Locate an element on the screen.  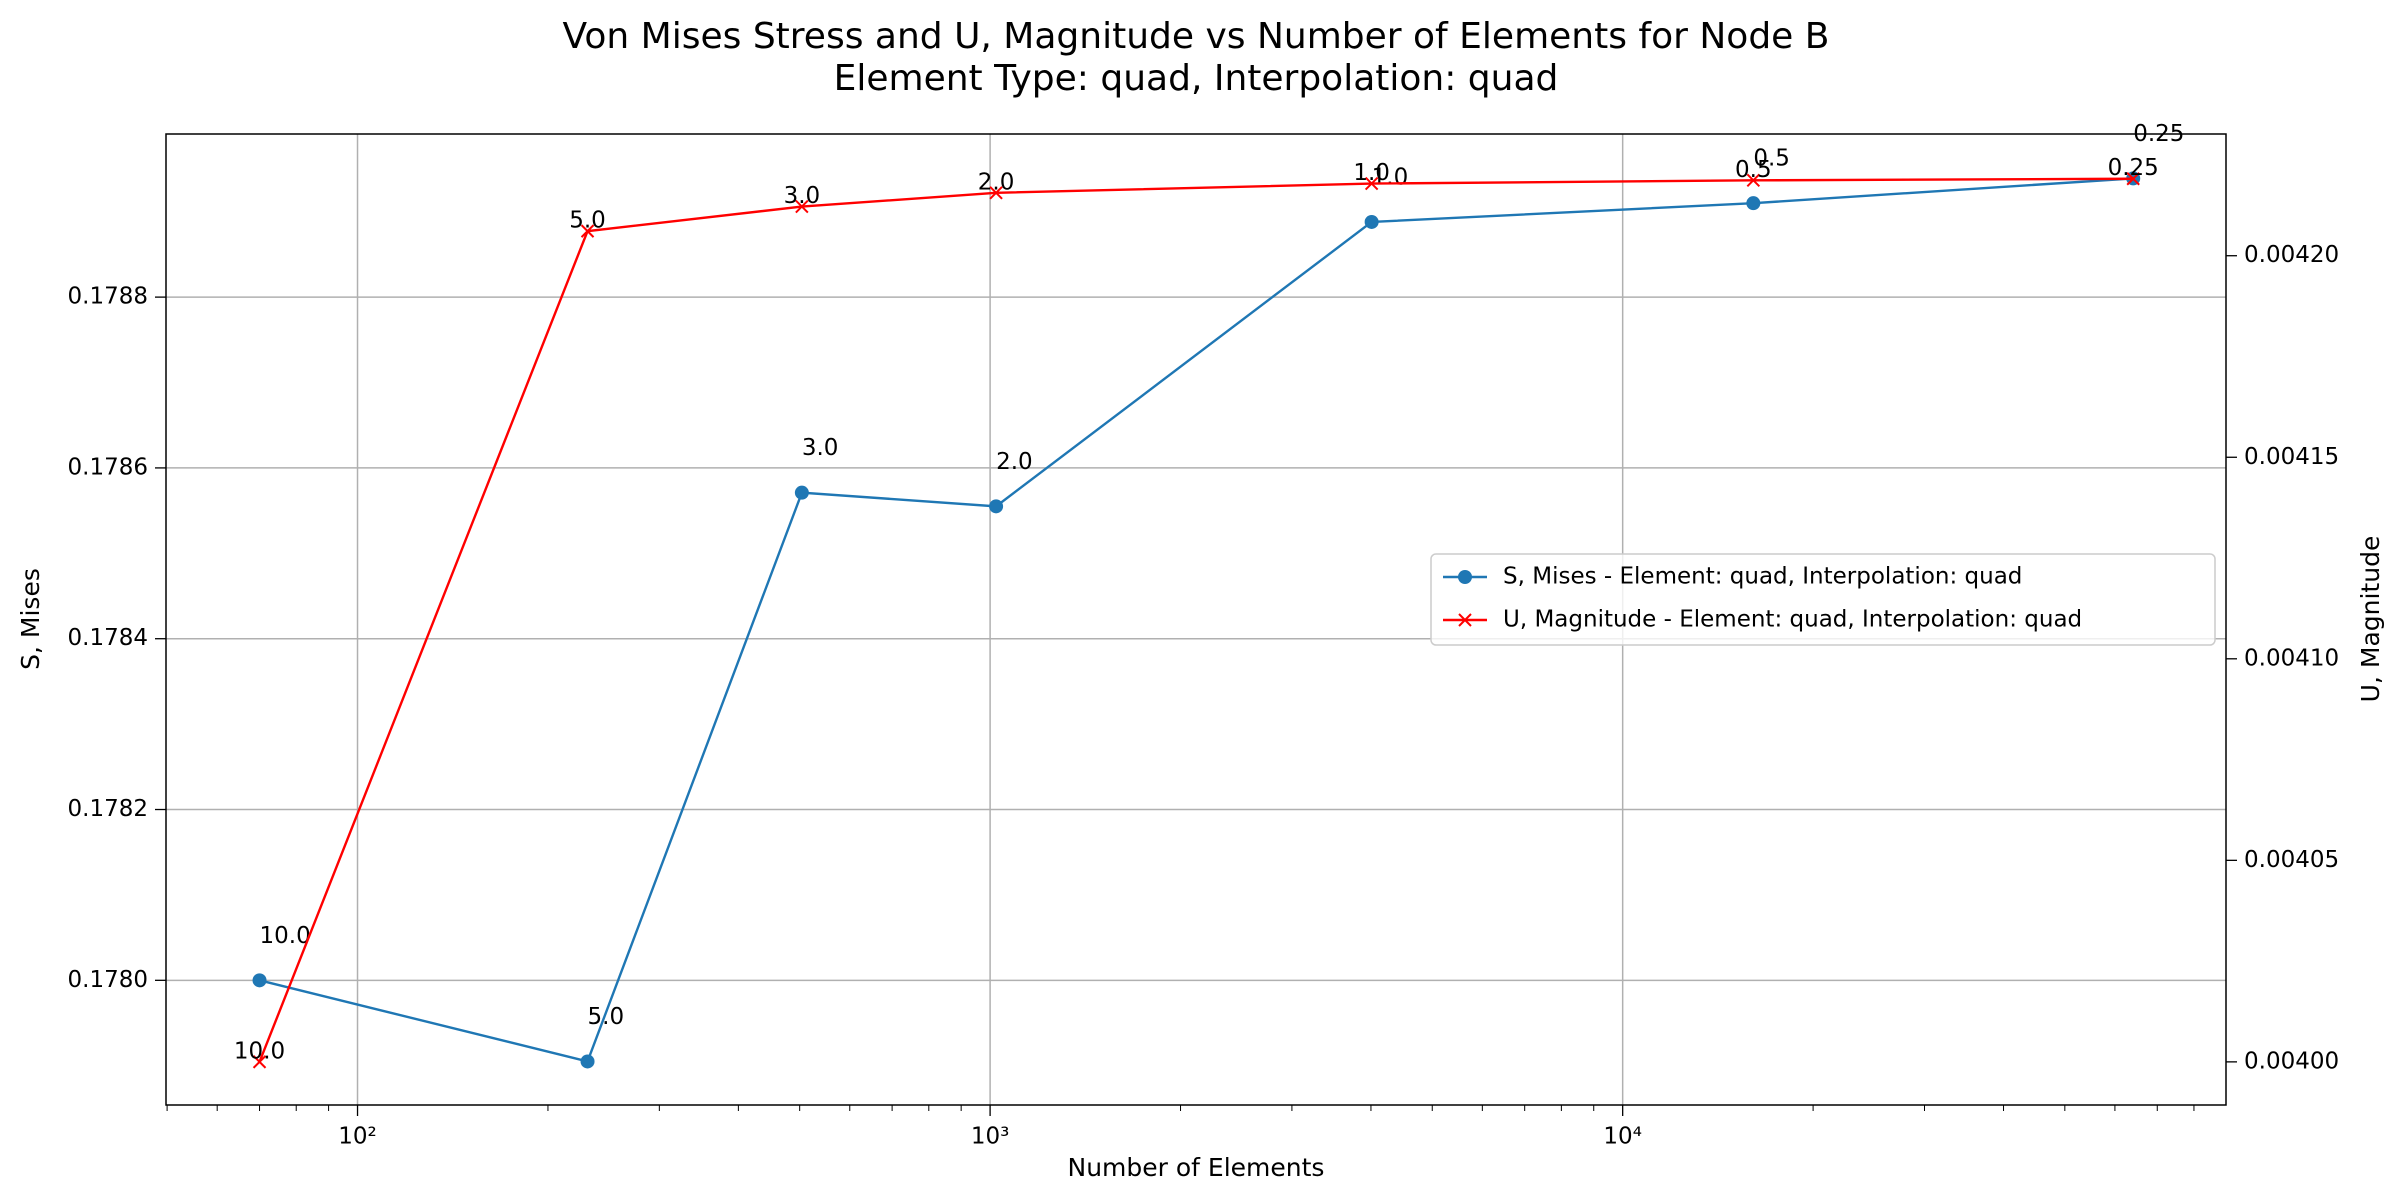
y2-tick-label: 0.00405 is located at coordinates (2291, 860).